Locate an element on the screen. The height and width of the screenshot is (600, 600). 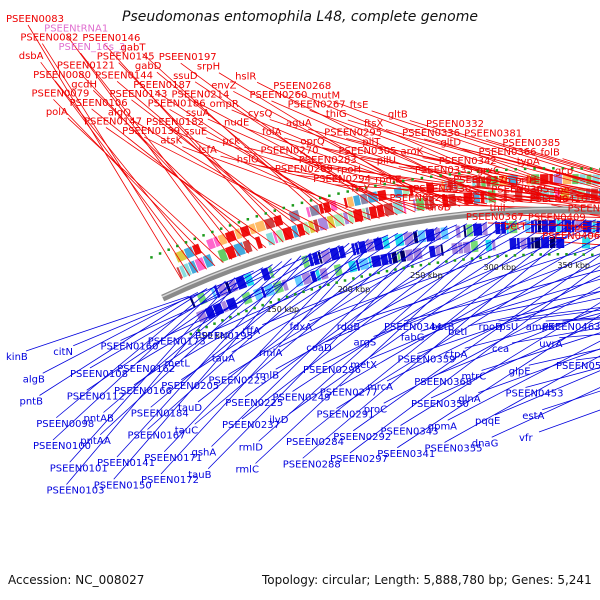
gene-label-forward: PSEEN0268 is located at coordinates (302, 86).